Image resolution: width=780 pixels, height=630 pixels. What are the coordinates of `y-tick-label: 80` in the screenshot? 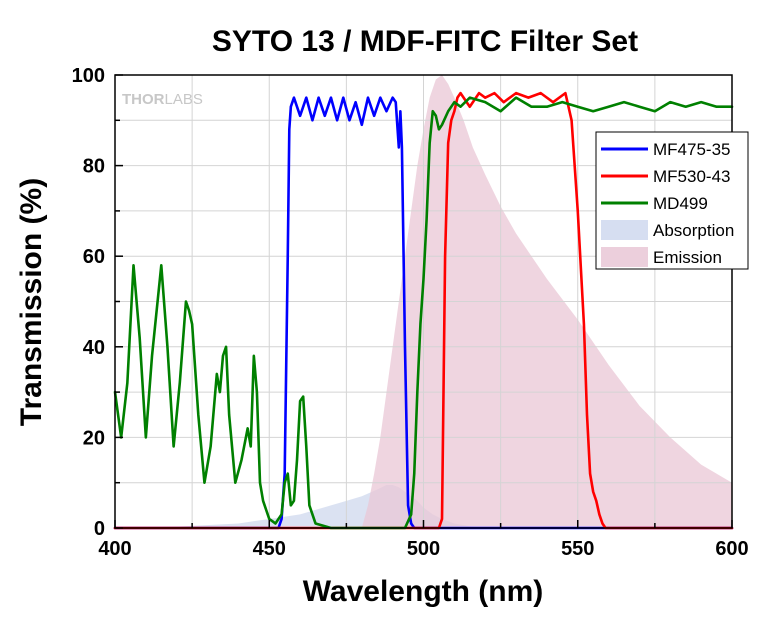 It's located at (94, 167).